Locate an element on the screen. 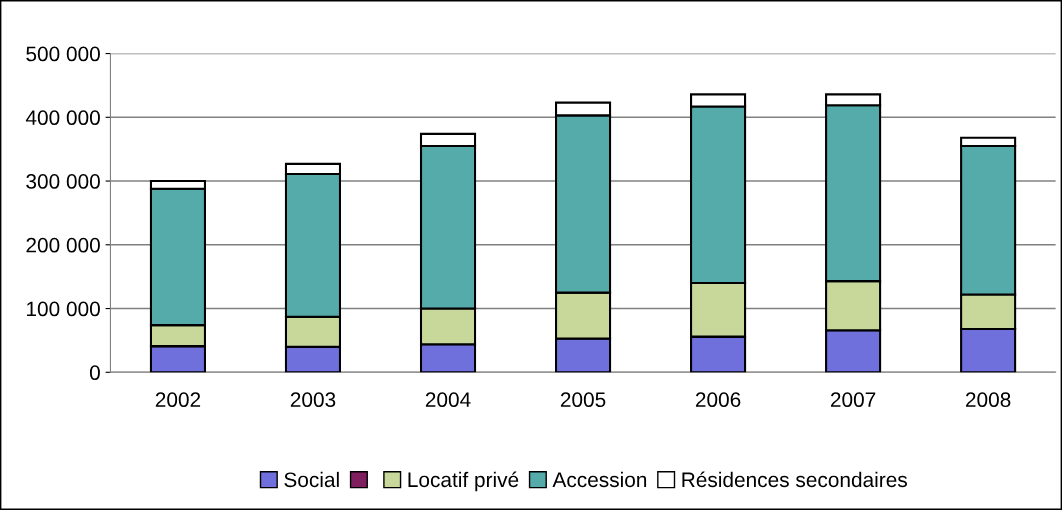  y-tick-label: 400 000 is located at coordinates (62, 118).